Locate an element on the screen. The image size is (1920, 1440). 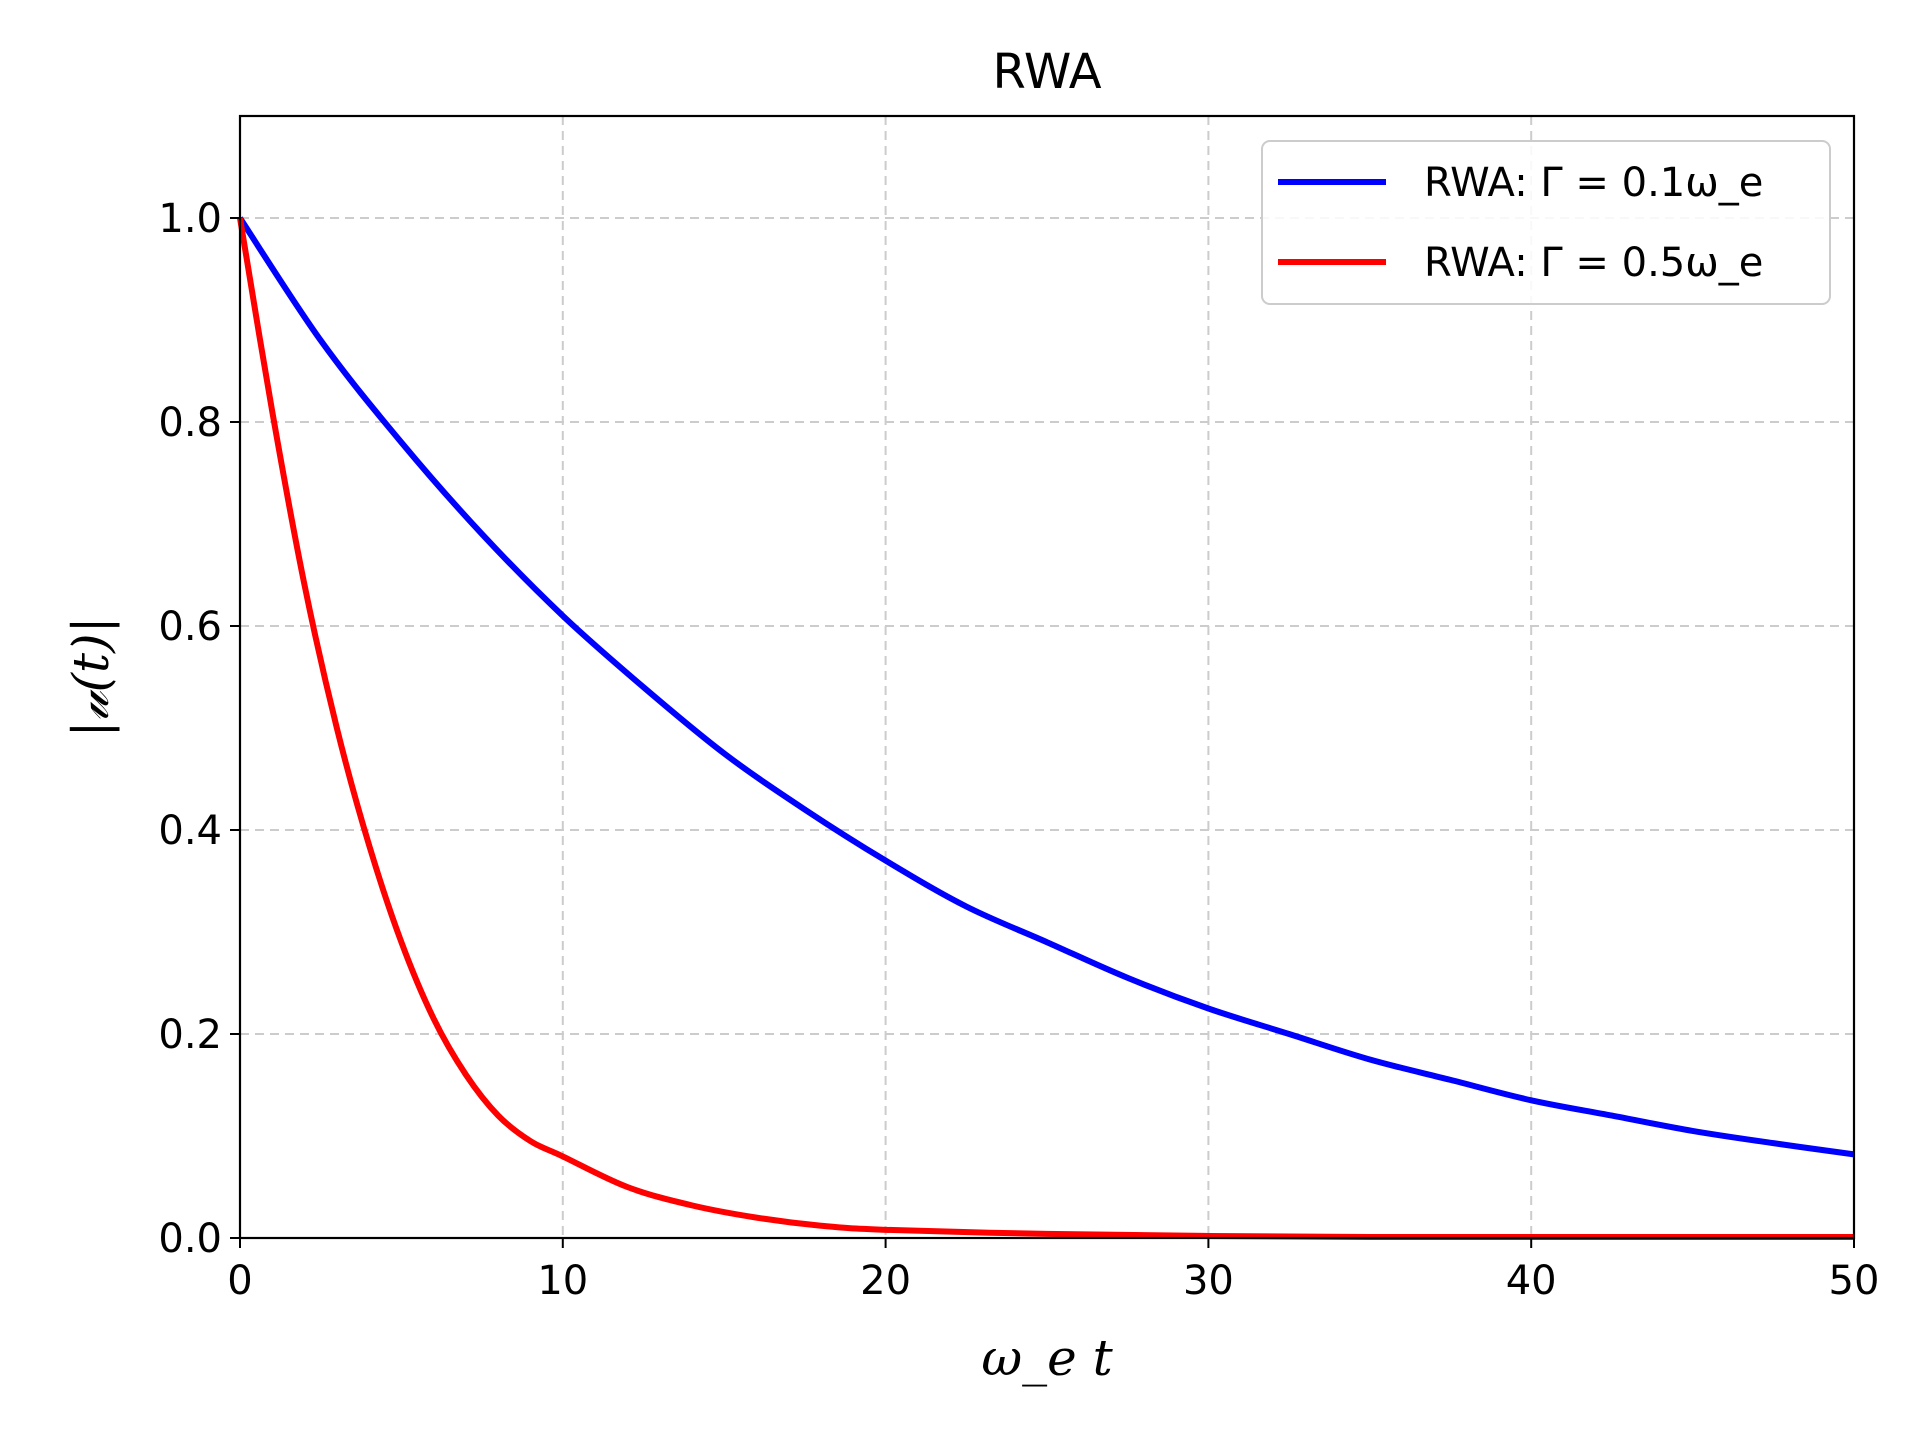
y-tick-label: 0.0 is located at coordinates (190, 1239).